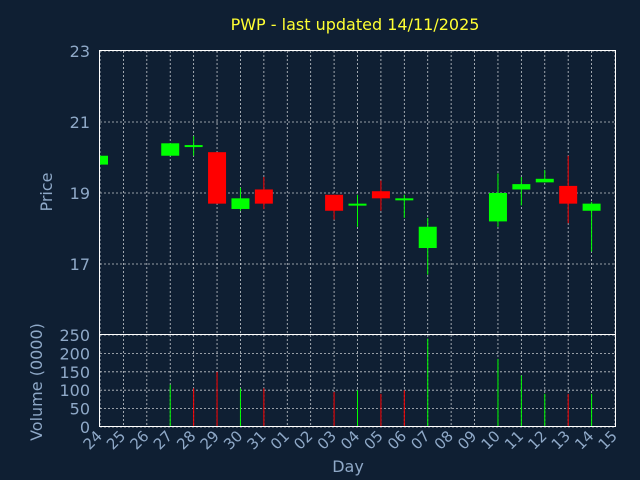  I want to click on price-tick-17: 17, so click(80, 264).